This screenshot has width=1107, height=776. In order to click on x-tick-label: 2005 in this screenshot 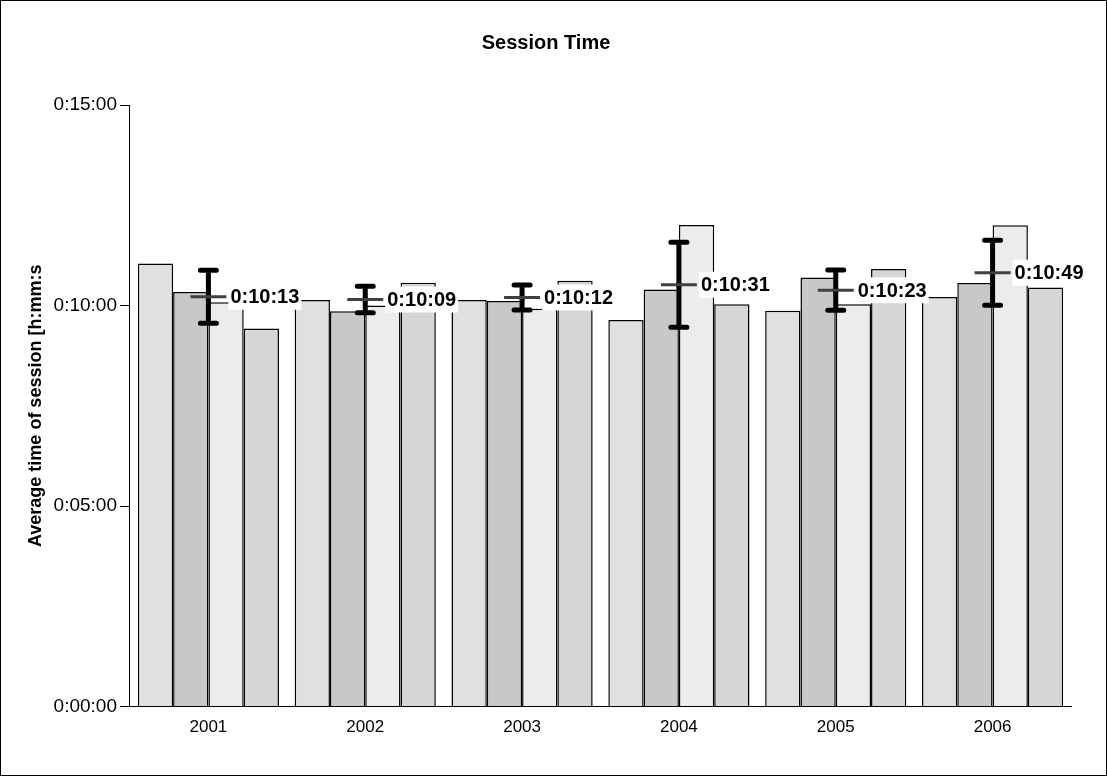, I will do `click(835, 727)`.